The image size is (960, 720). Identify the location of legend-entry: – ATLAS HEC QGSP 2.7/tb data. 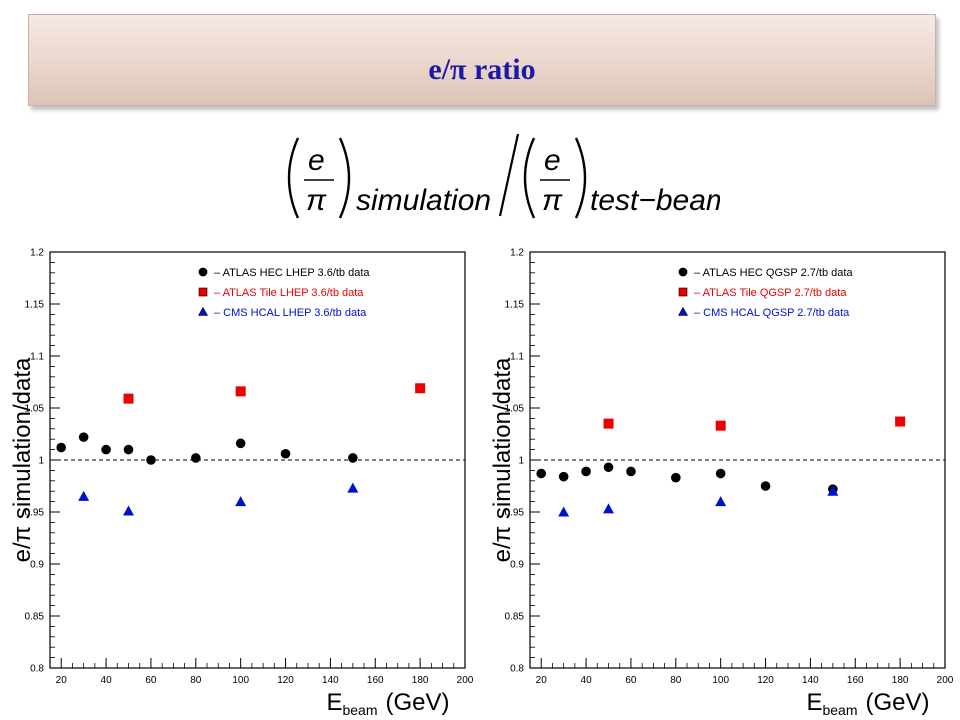
(773, 273).